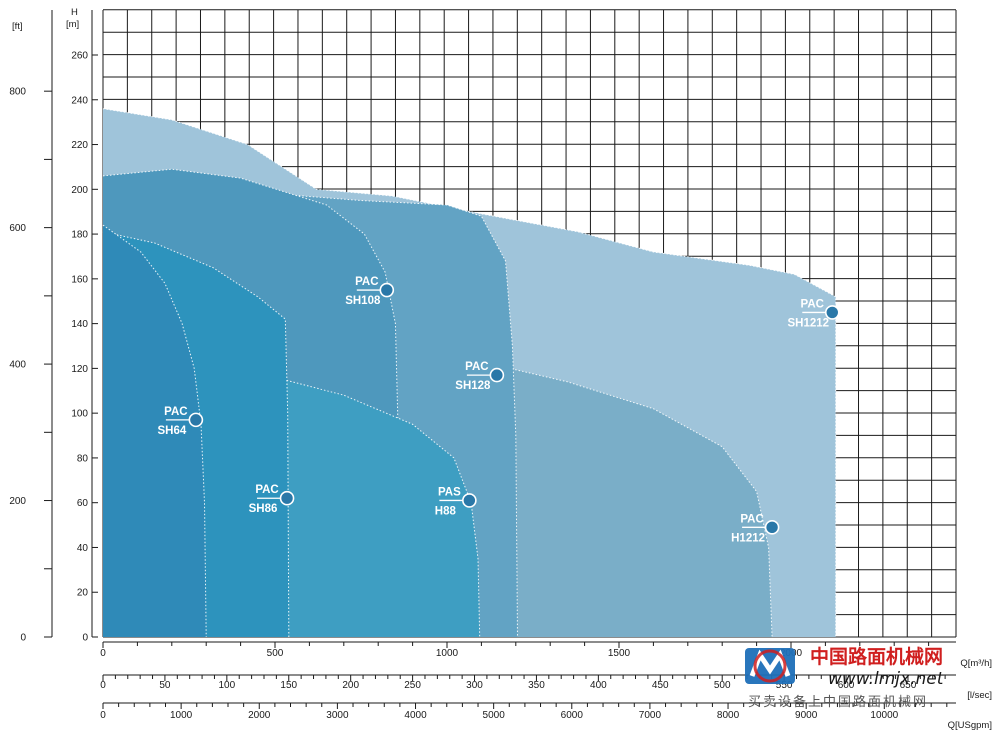  I want to click on ft-tick-label: 200, so click(17, 501).